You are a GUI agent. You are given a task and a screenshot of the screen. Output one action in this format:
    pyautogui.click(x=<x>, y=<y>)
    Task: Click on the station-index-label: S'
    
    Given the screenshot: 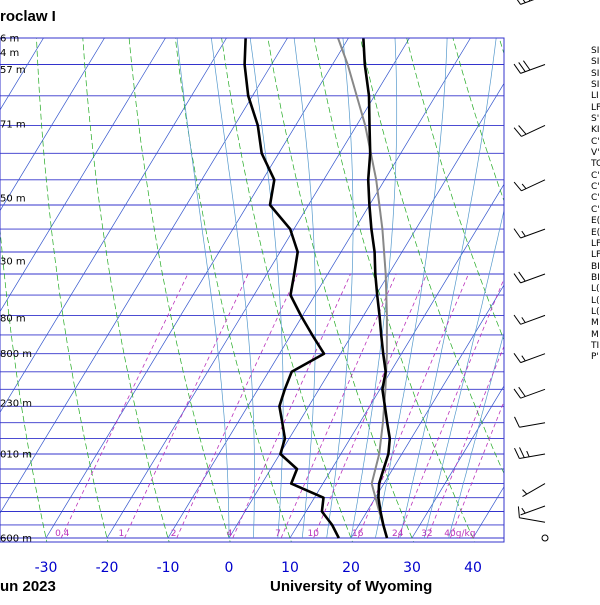 What is the action you would take?
    pyautogui.click(x=595, y=119)
    